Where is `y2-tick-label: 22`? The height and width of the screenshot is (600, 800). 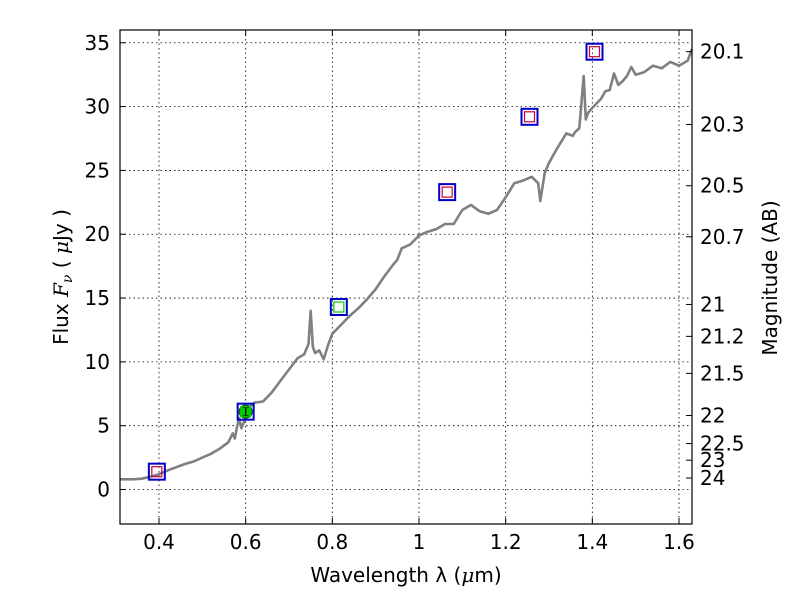
y2-tick-label: 22 is located at coordinates (712, 415).